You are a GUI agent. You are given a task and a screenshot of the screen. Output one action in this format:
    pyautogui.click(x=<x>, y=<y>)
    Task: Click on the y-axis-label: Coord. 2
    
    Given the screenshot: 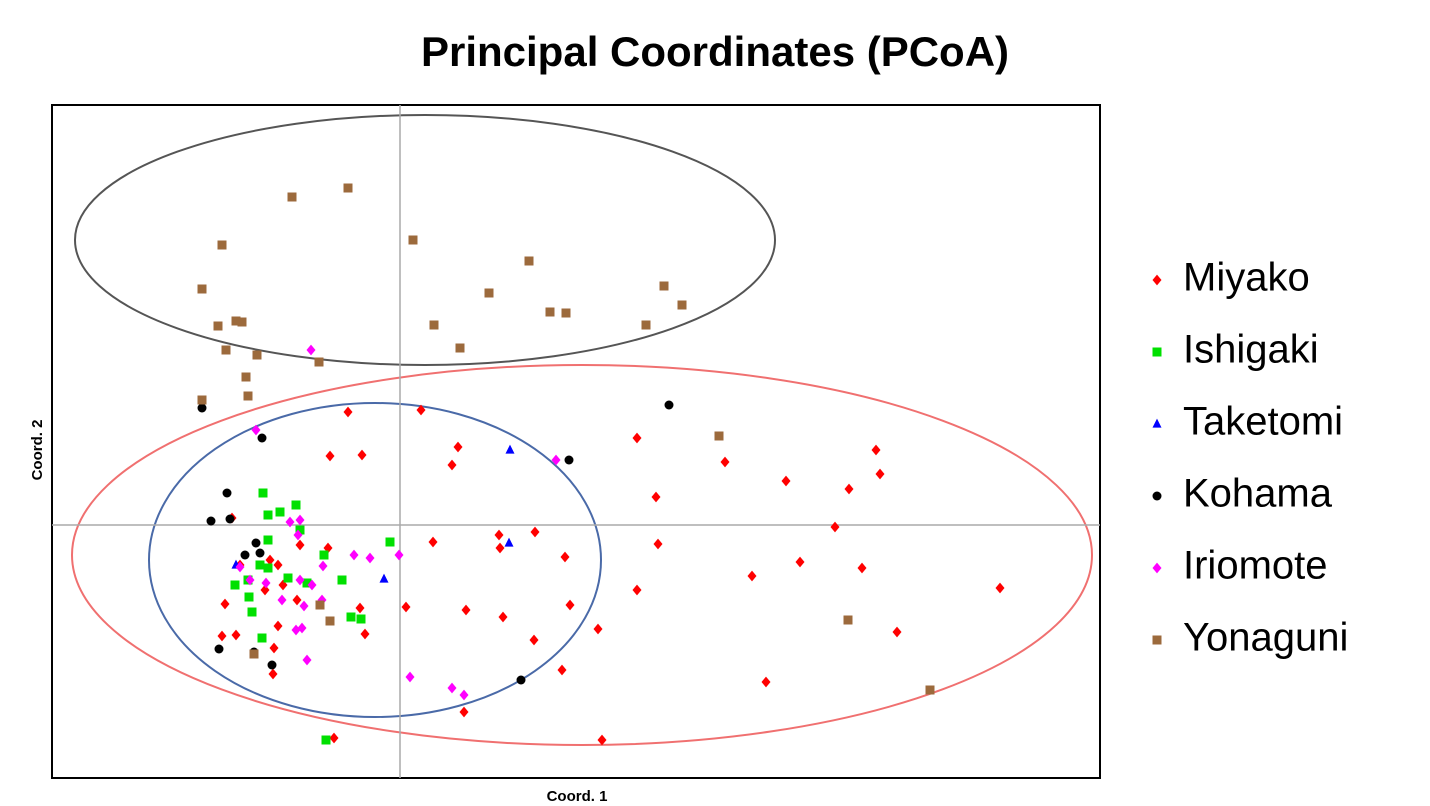 What is the action you would take?
    pyautogui.click(x=37, y=450)
    